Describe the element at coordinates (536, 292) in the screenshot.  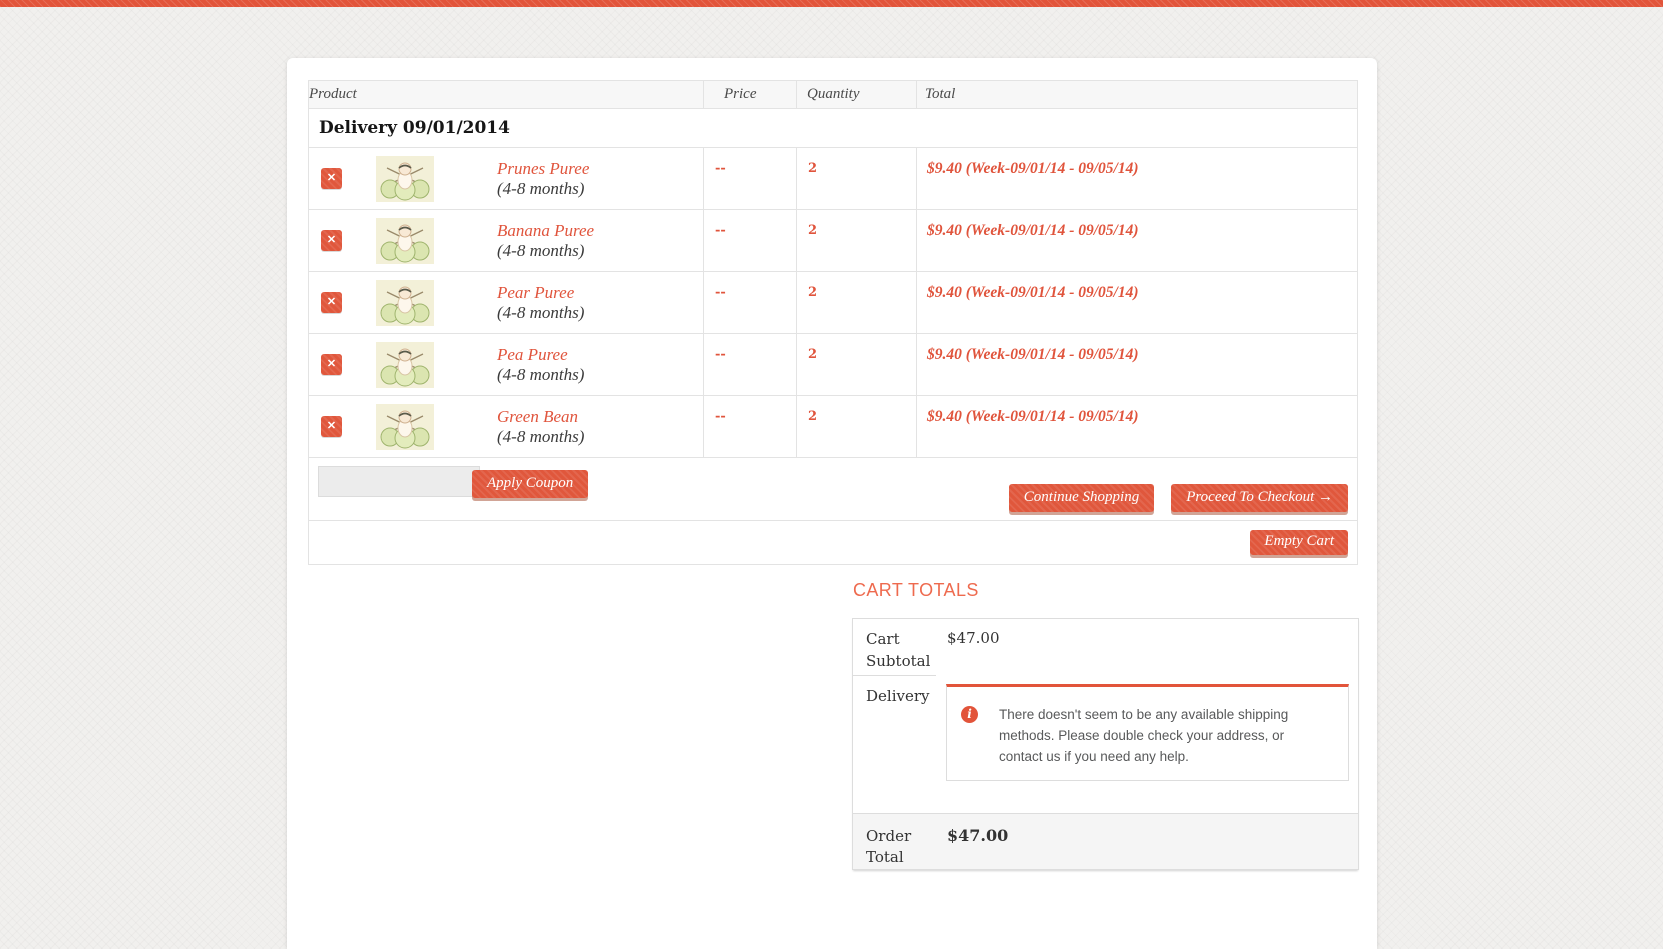
I see `product-name-link: Pear Puree` at that location.